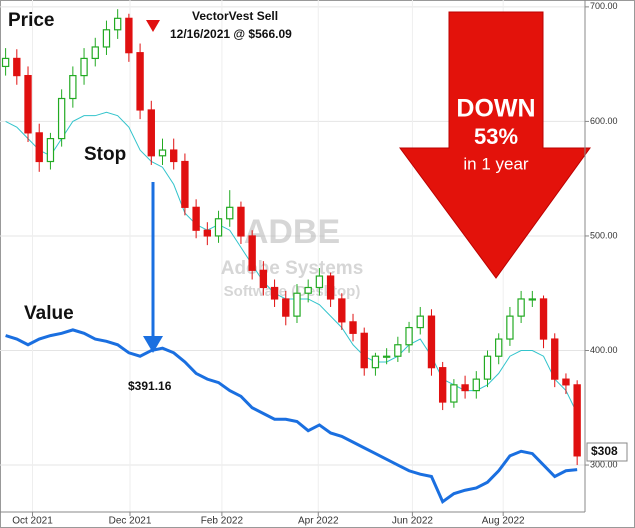 The height and width of the screenshot is (528, 635). What do you see at coordinates (495, 109) in the screenshot?
I see `down-text: DOWN` at bounding box center [495, 109].